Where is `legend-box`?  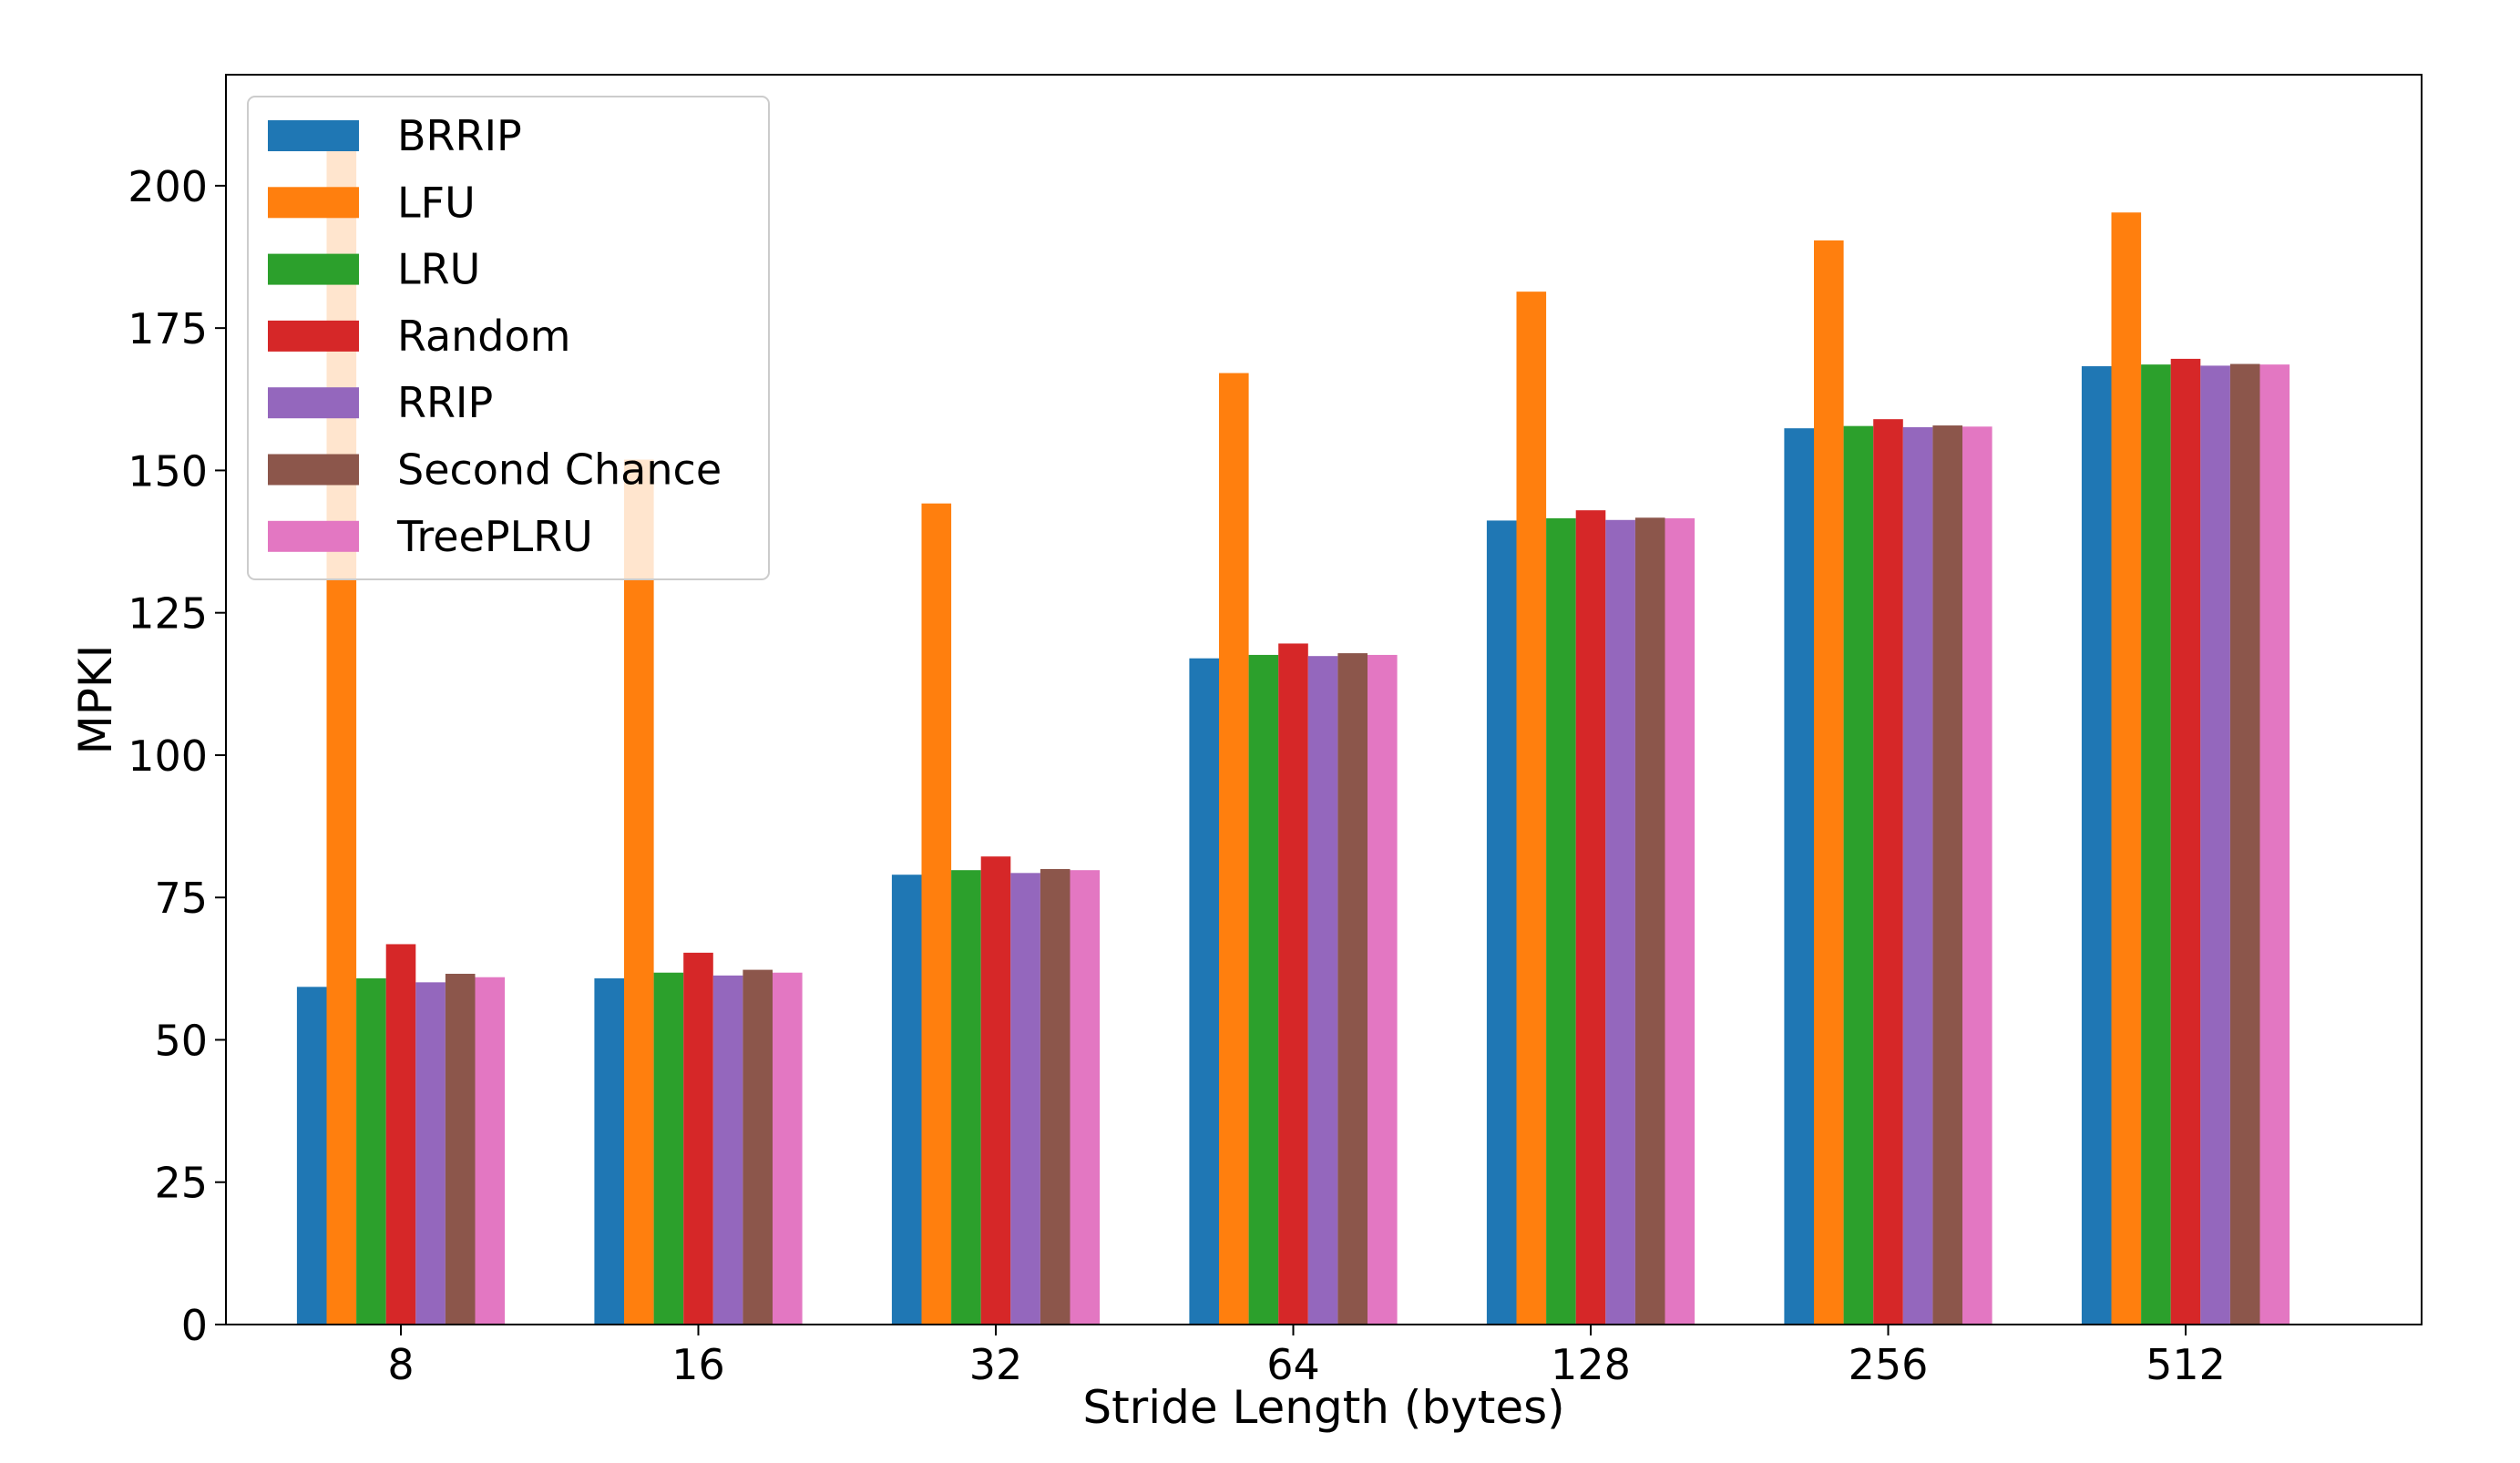
legend-box is located at coordinates (509, 338).